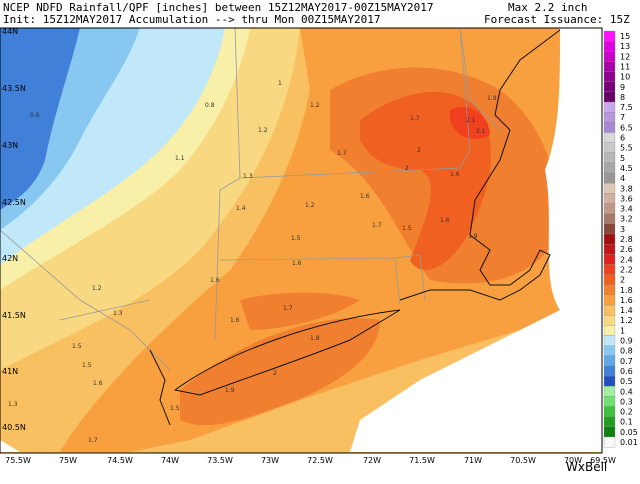  I want to click on legend-label: 1.6, so click(626, 300).